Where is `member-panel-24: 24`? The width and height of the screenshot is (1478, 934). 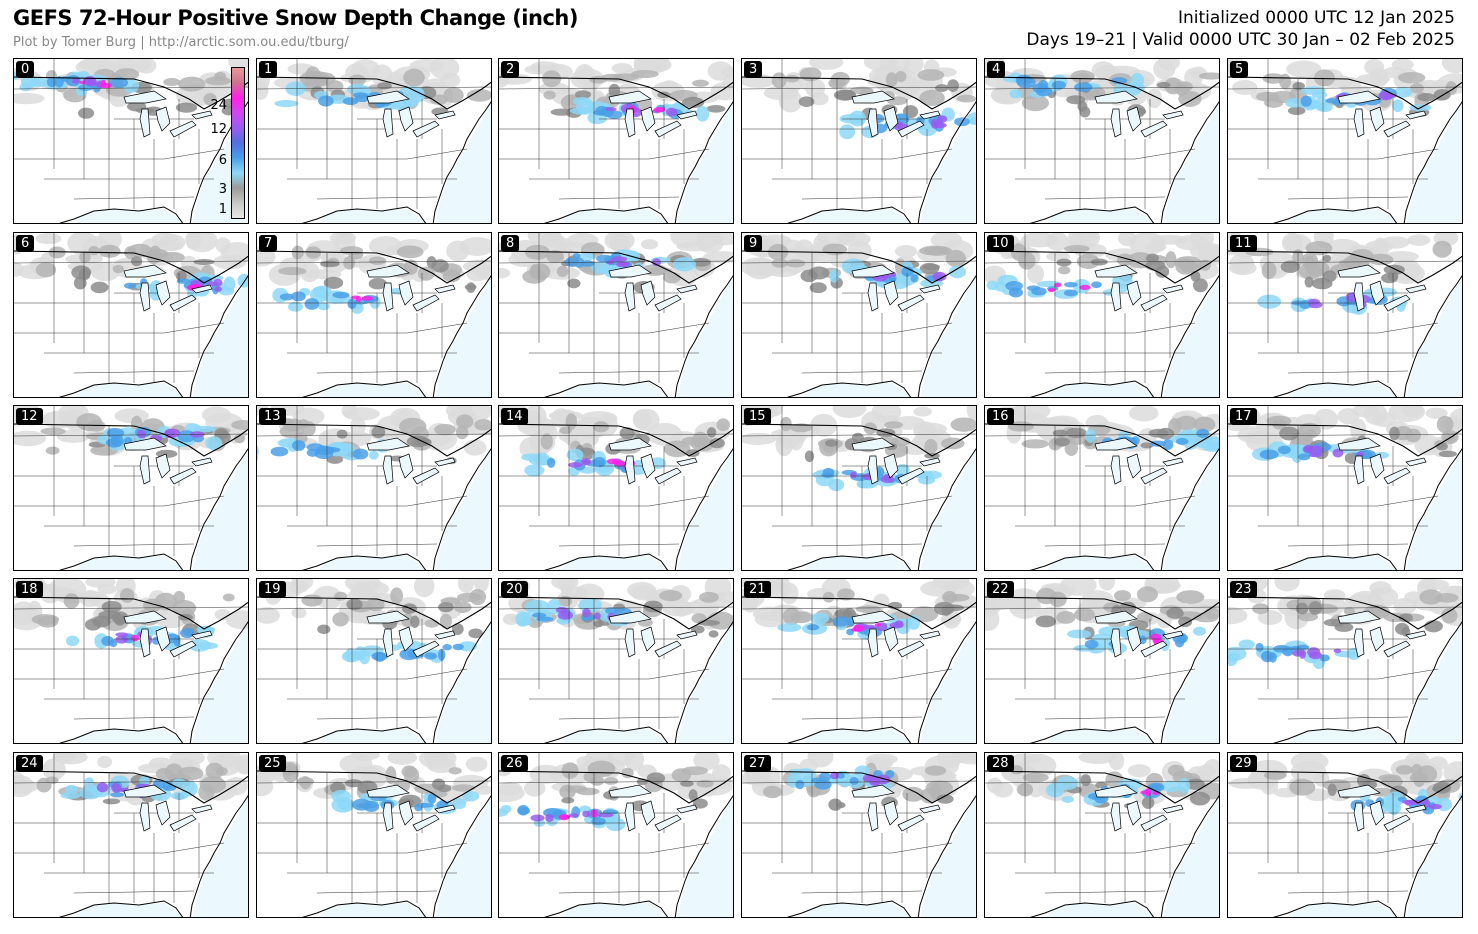
member-panel-24: 24 is located at coordinates (131, 835).